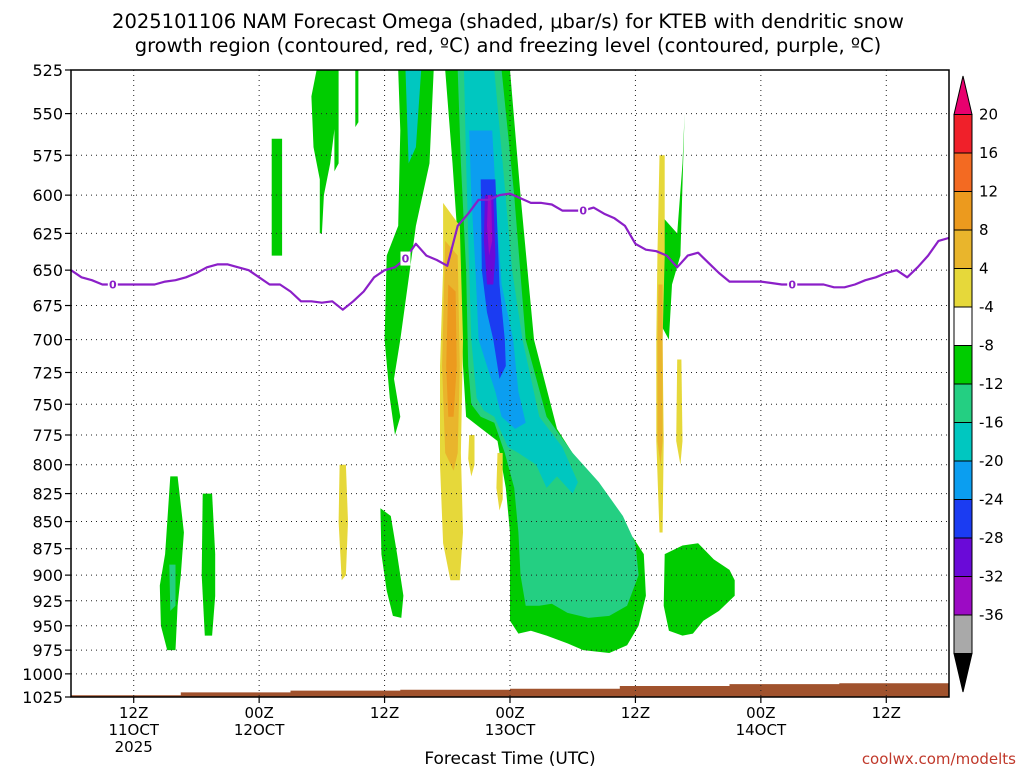  What do you see at coordinates (47, 549) in the screenshot?
I see `y-tick-label-875: 875` at bounding box center [47, 549].